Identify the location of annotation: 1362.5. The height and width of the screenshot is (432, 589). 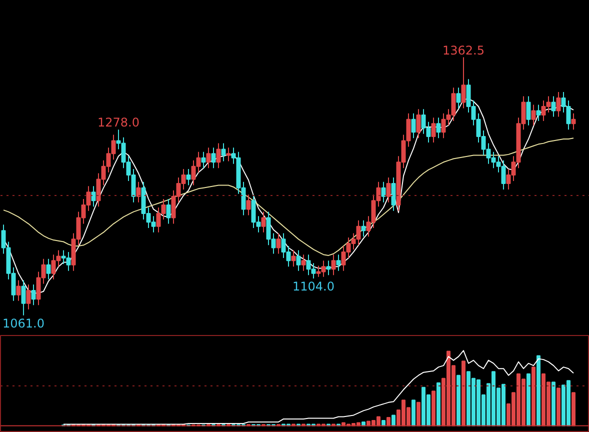
(463, 50).